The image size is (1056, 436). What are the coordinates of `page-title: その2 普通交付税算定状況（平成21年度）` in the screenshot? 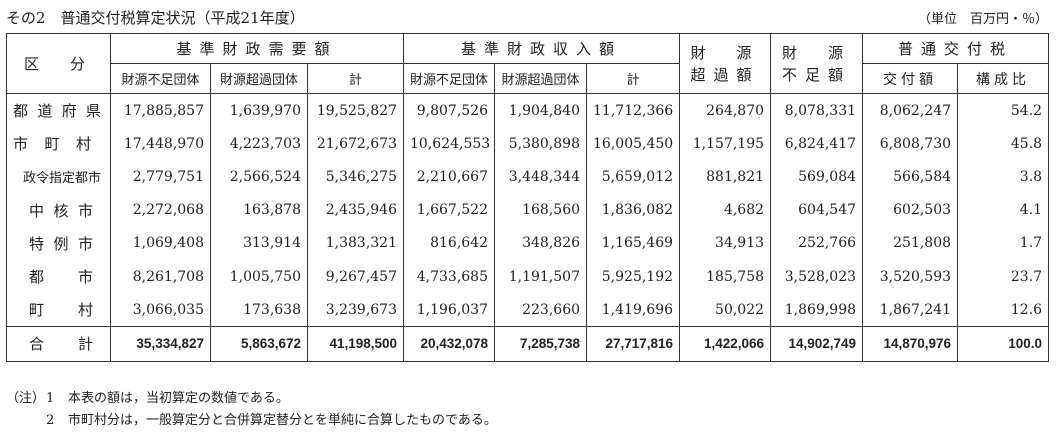 It's located at (155, 17).